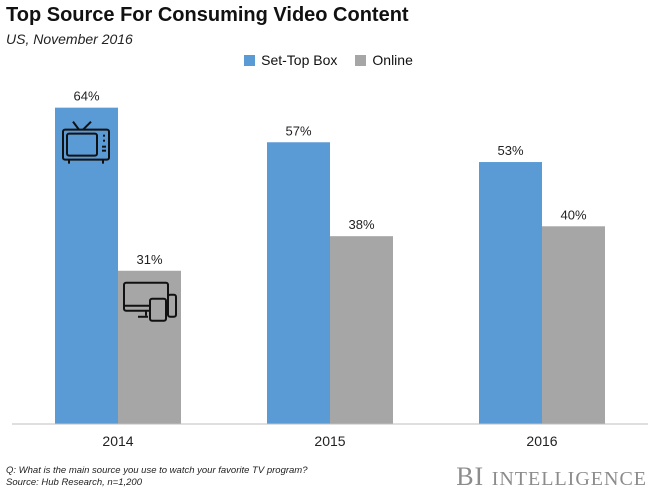  What do you see at coordinates (69, 39) in the screenshot?
I see `chart-subtitle: US, November 2016` at bounding box center [69, 39].